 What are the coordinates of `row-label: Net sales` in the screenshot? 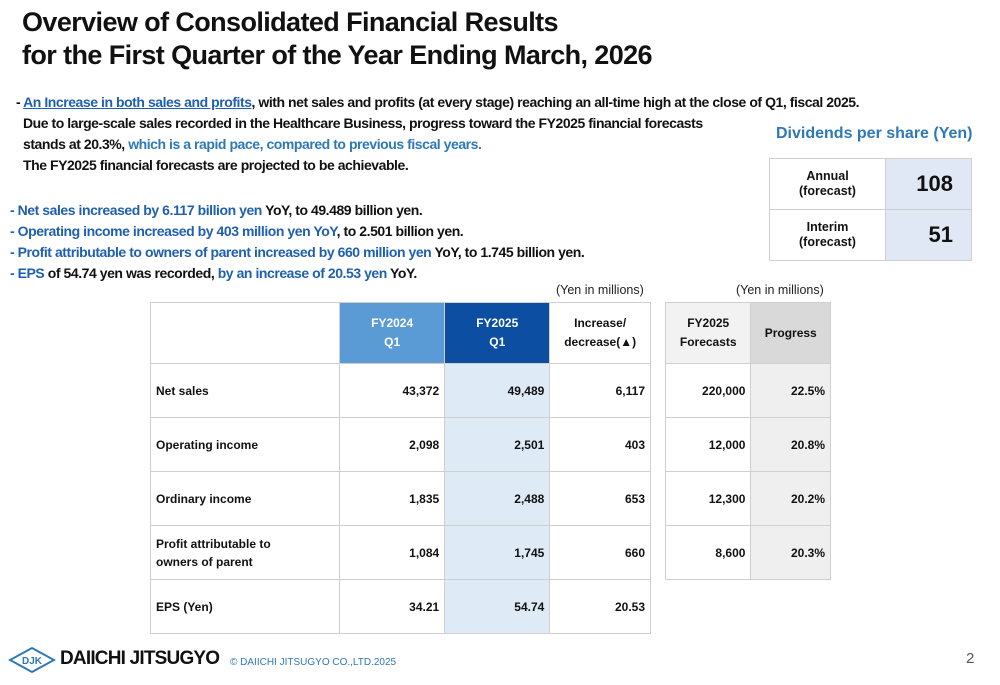 It's located at (245, 390).